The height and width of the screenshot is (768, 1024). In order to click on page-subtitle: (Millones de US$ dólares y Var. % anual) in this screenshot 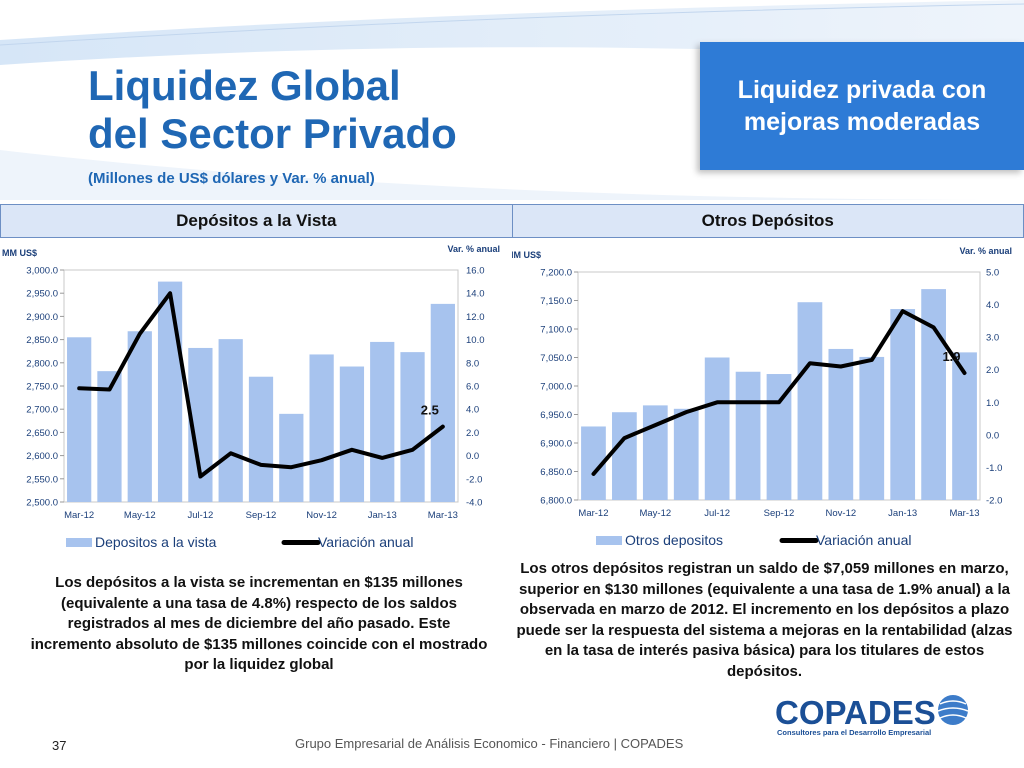, I will do `click(231, 178)`.